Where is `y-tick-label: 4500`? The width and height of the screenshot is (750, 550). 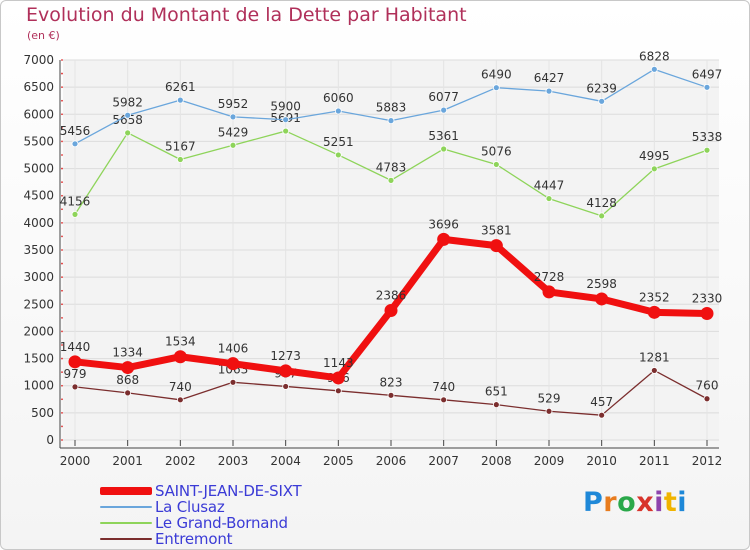 y-tick-label: 4500 is located at coordinates (38, 196).